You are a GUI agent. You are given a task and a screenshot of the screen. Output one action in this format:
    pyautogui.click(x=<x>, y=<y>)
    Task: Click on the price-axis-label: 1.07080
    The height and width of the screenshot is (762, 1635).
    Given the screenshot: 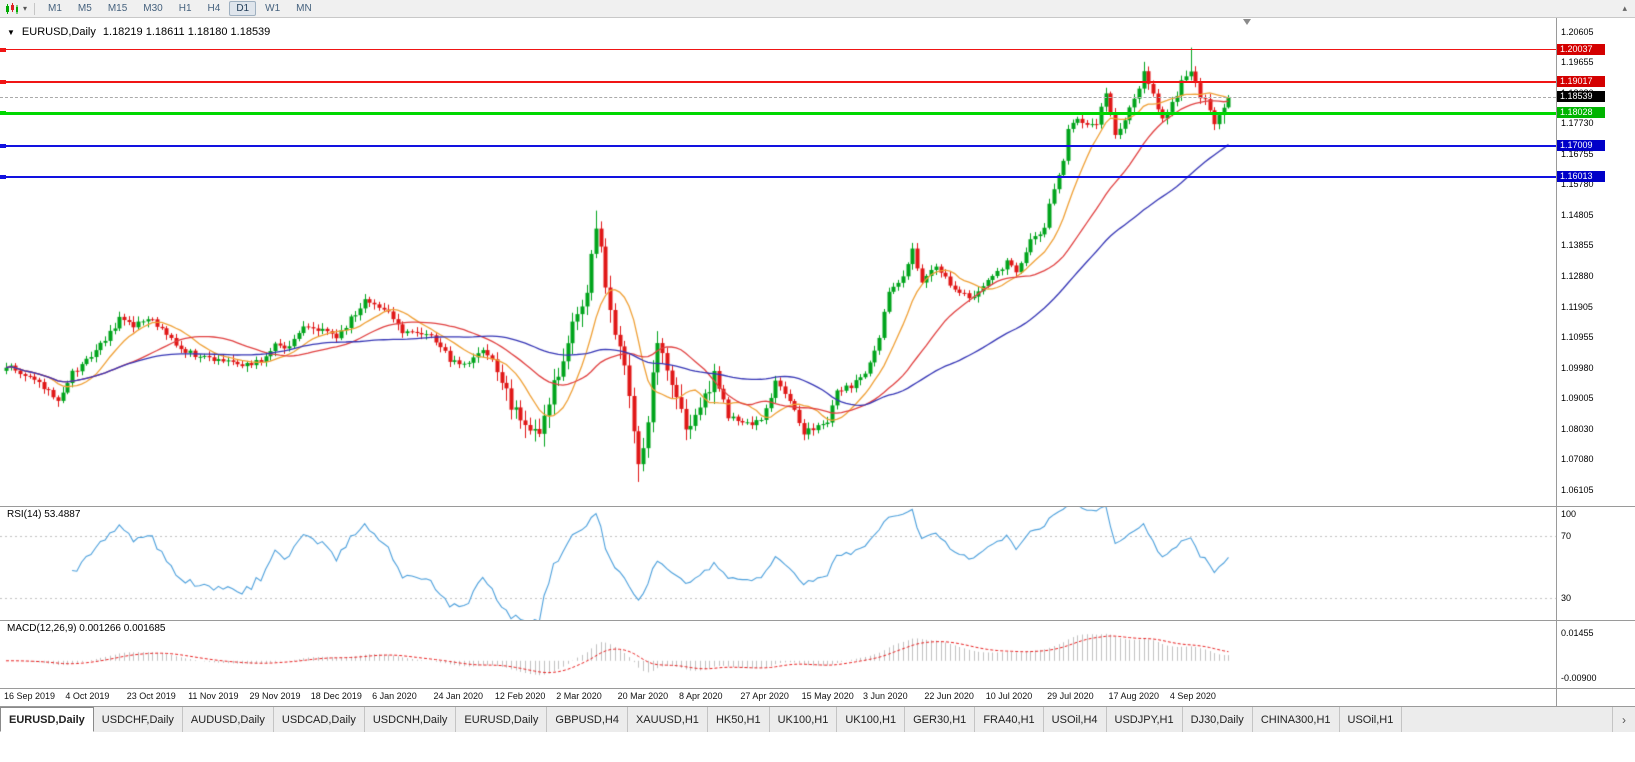 What is the action you would take?
    pyautogui.click(x=1577, y=459)
    